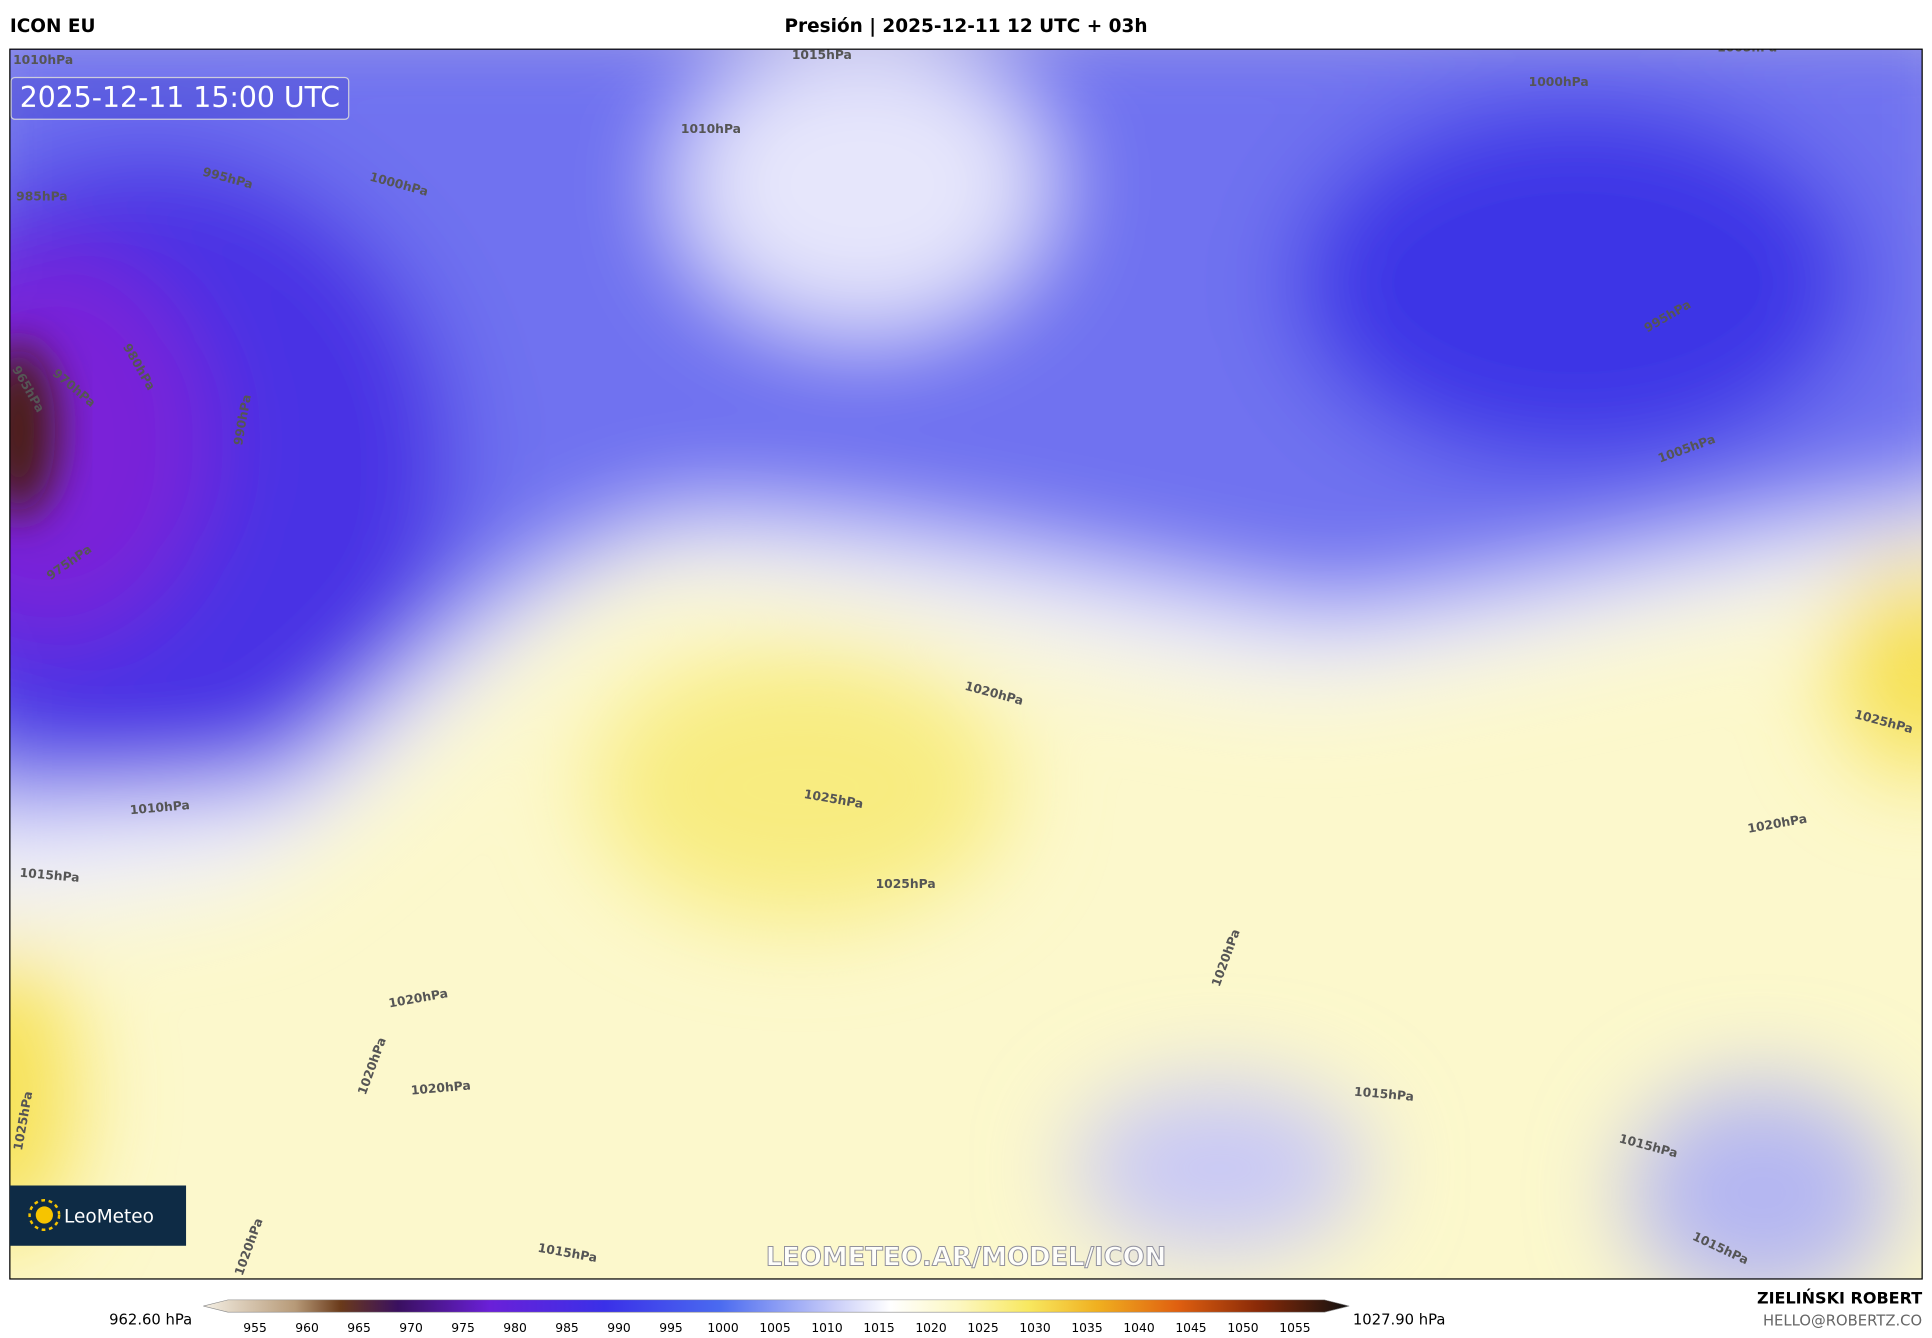  What do you see at coordinates (1577, 283) in the screenshot?
I see `east-low` at bounding box center [1577, 283].